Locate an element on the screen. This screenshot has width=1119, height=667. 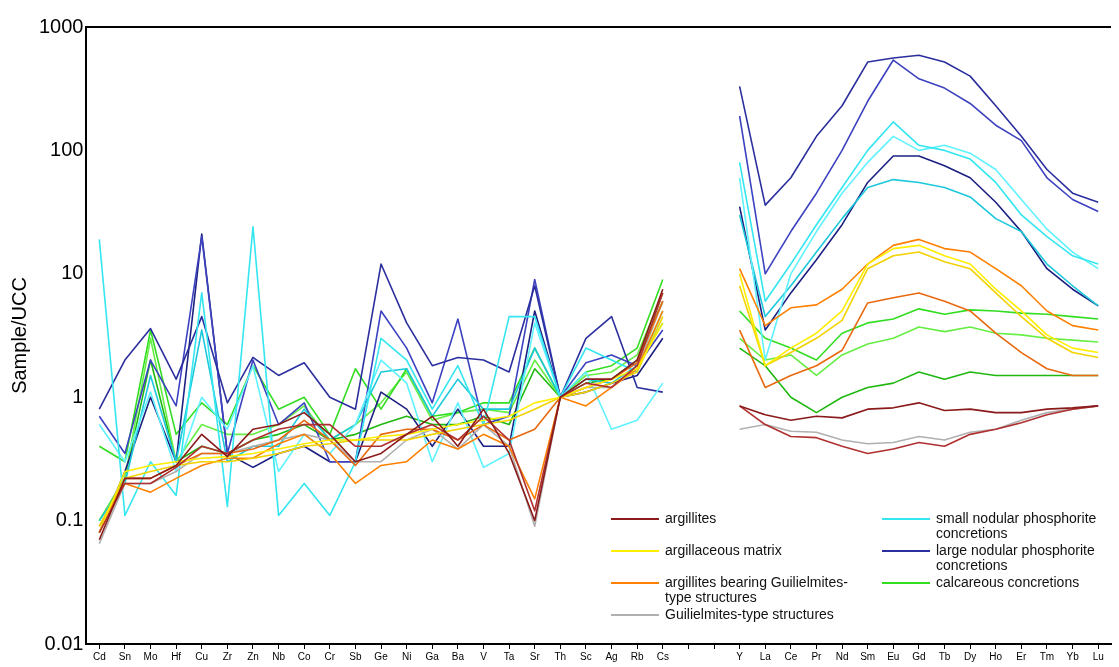
x-tick-label: Cu is located at coordinates (202, 656).